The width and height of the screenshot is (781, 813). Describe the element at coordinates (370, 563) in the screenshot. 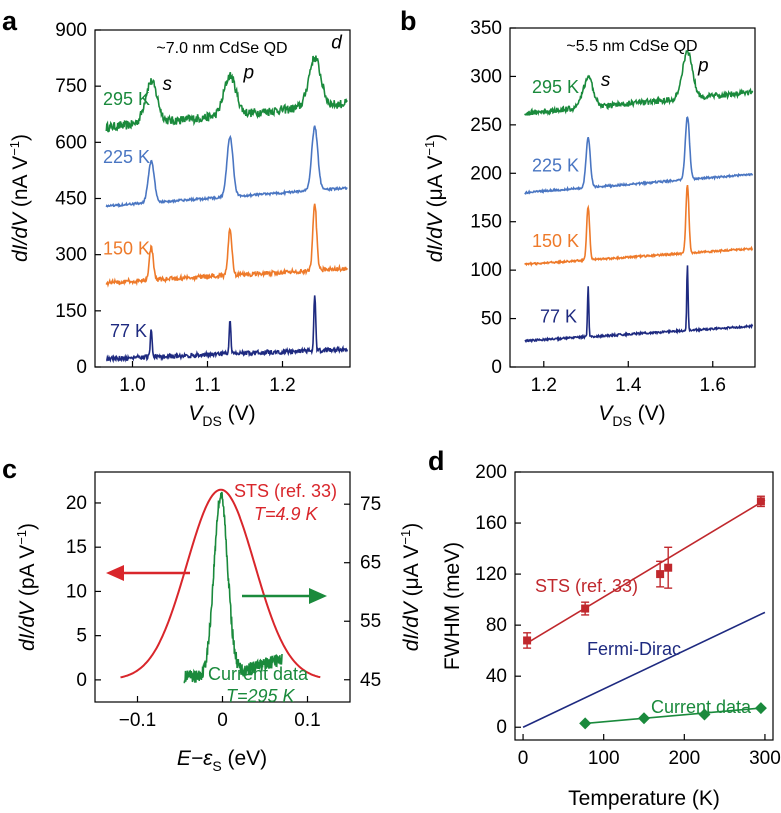

I see `ytick-label-right-c-2: 65` at that location.